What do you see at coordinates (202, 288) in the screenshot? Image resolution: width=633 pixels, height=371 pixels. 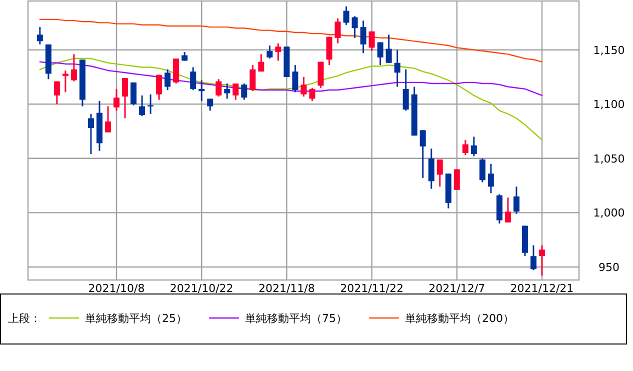 I see `x-tick-label: 2021/10/22` at bounding box center [202, 288].